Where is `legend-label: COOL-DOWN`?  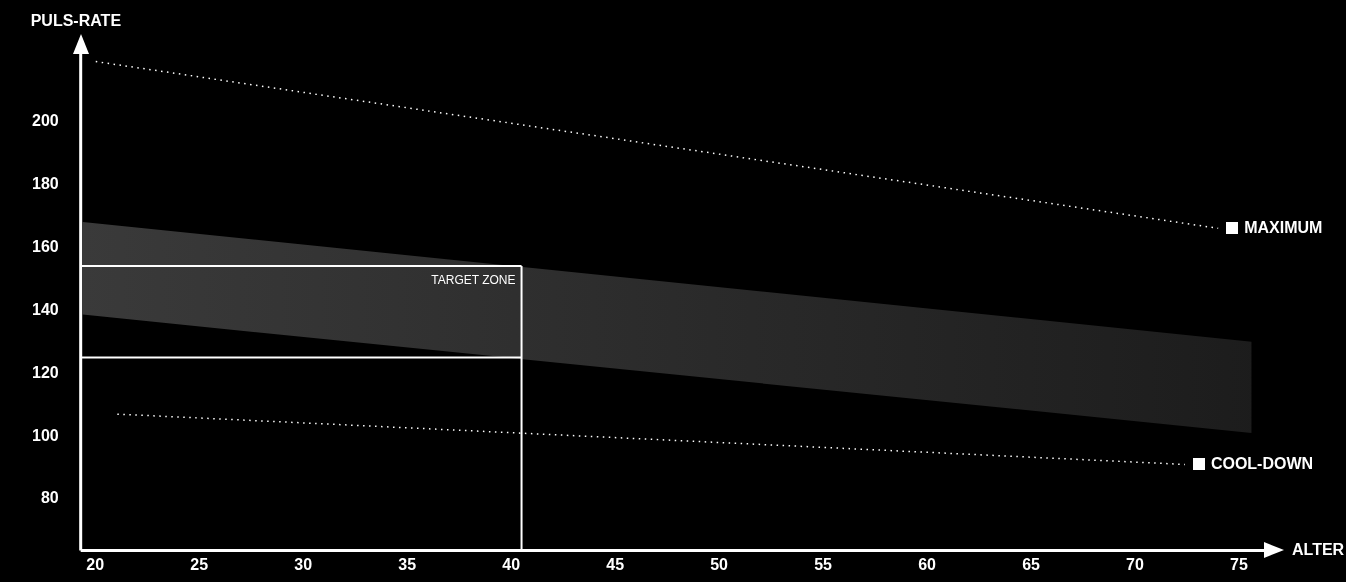
legend-label: COOL-DOWN is located at coordinates (1262, 464).